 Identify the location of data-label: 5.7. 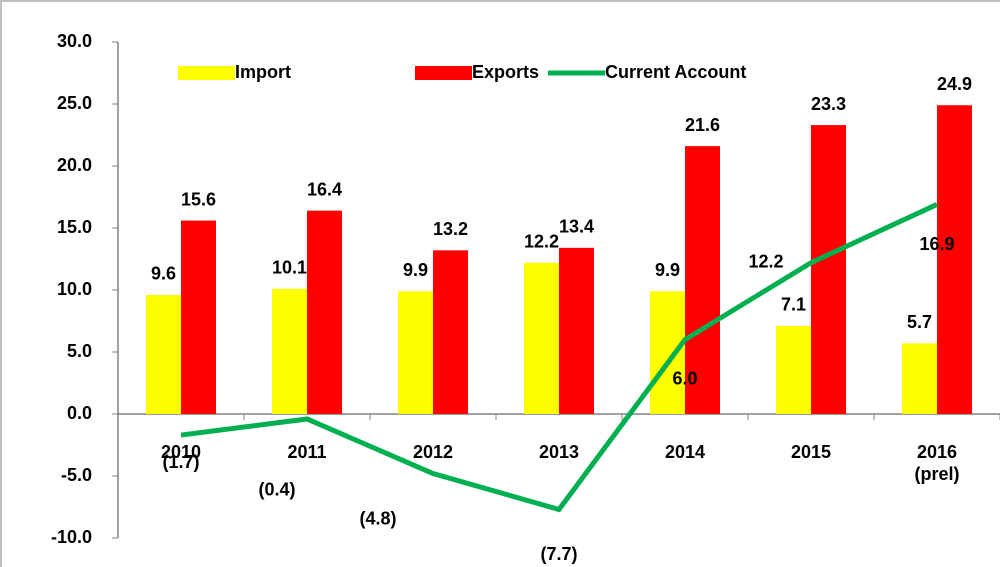
(919, 322).